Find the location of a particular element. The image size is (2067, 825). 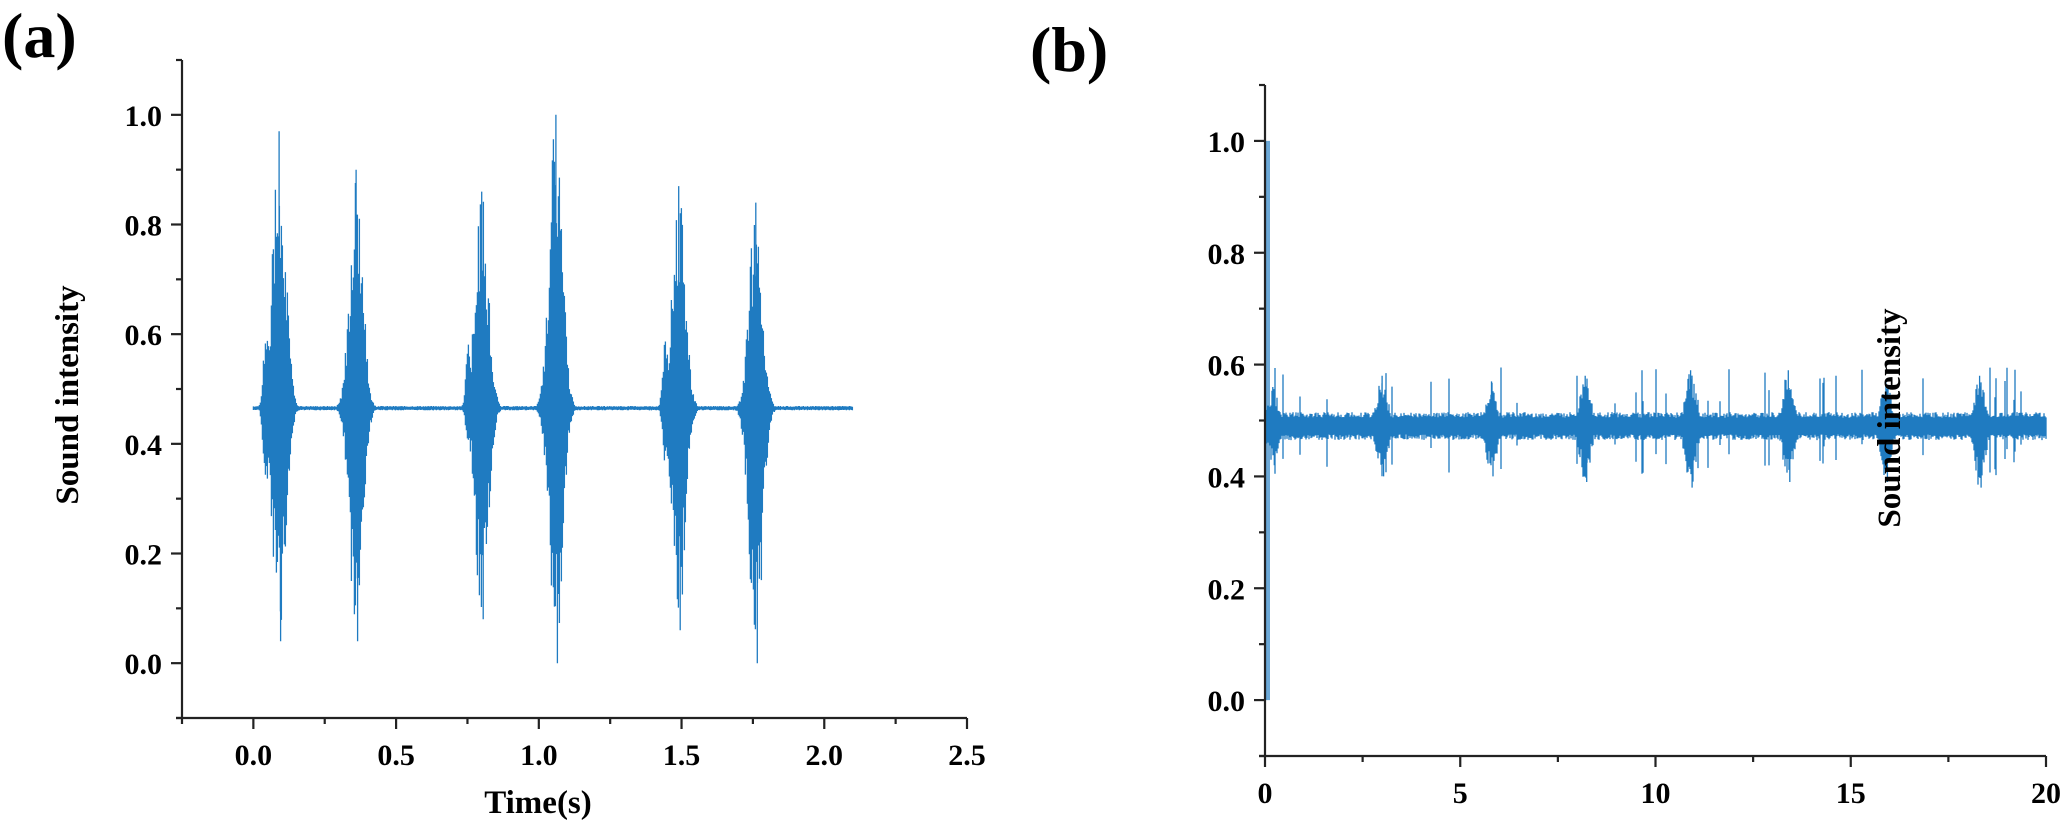

y-axis-title-b: Sound intensity is located at coordinates (1890, 418).